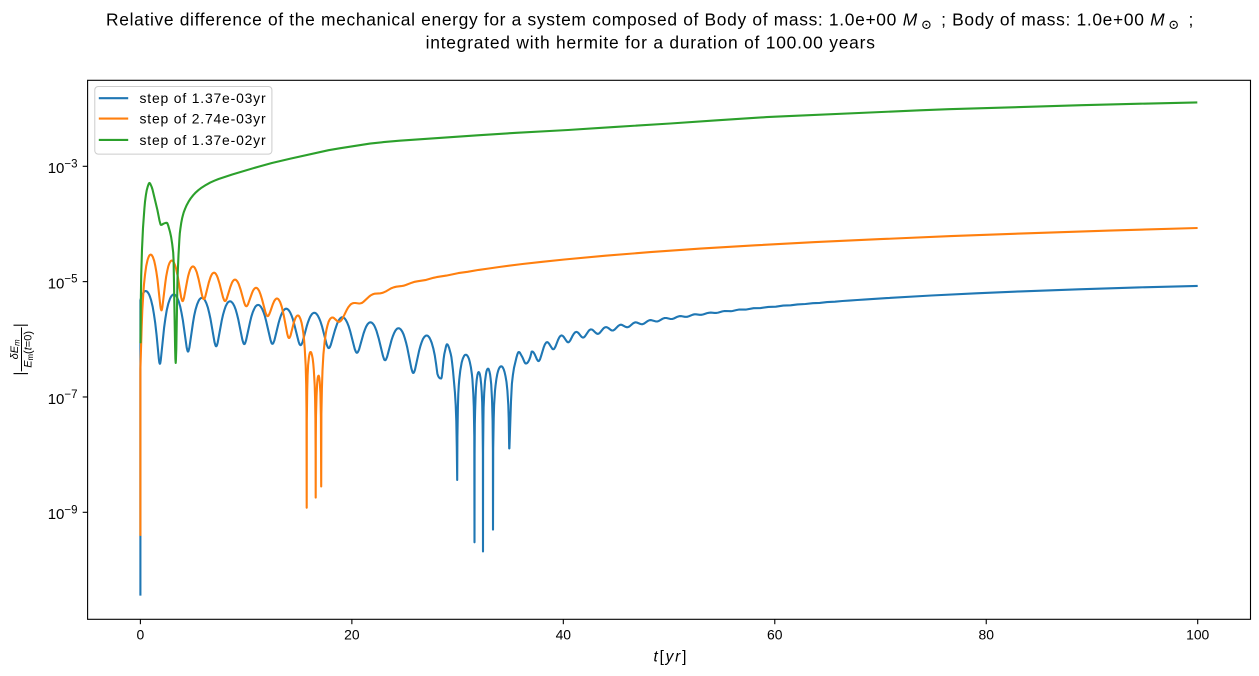 Image resolution: width=1259 pixels, height=676 pixels. What do you see at coordinates (1197, 634) in the screenshot?
I see `svg-text: 100` at bounding box center [1197, 634].